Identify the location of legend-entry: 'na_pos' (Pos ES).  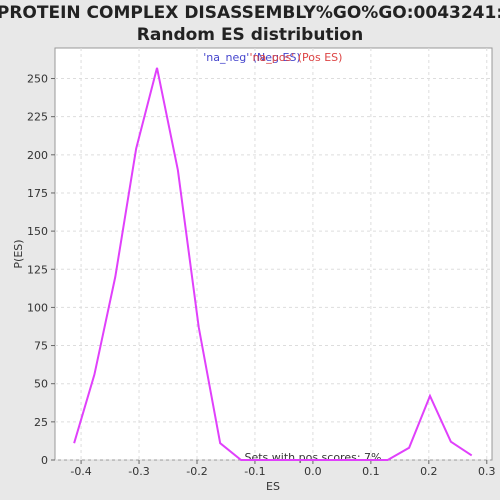
(296, 57).